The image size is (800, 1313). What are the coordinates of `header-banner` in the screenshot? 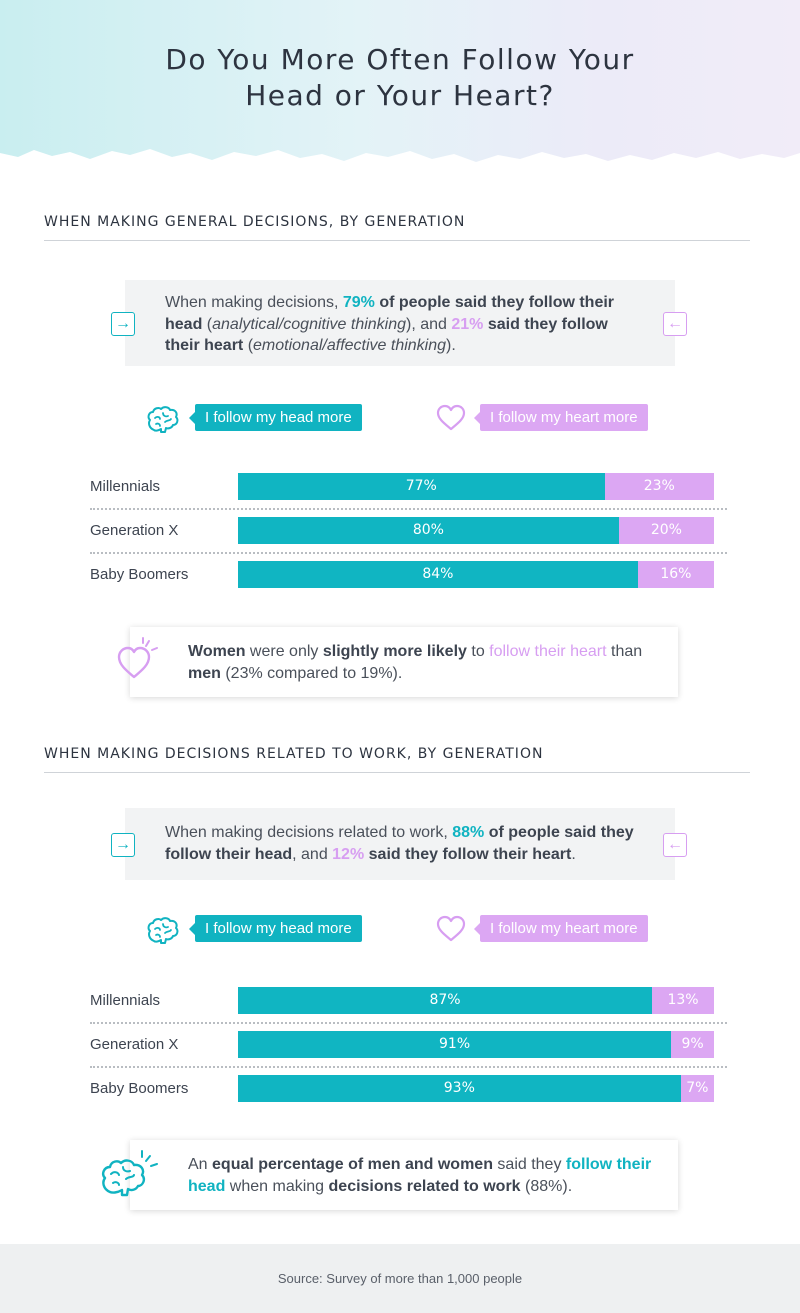 It's located at (400, 87).